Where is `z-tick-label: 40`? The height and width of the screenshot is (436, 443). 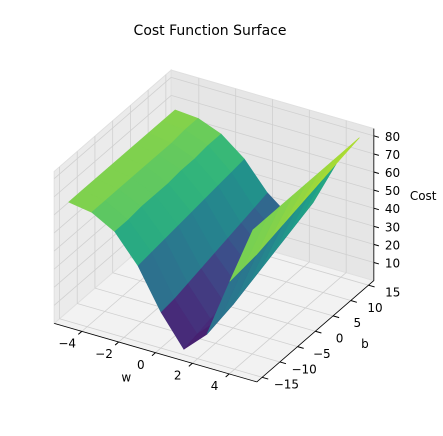 z-tick-label: 40 is located at coordinates (392, 209).